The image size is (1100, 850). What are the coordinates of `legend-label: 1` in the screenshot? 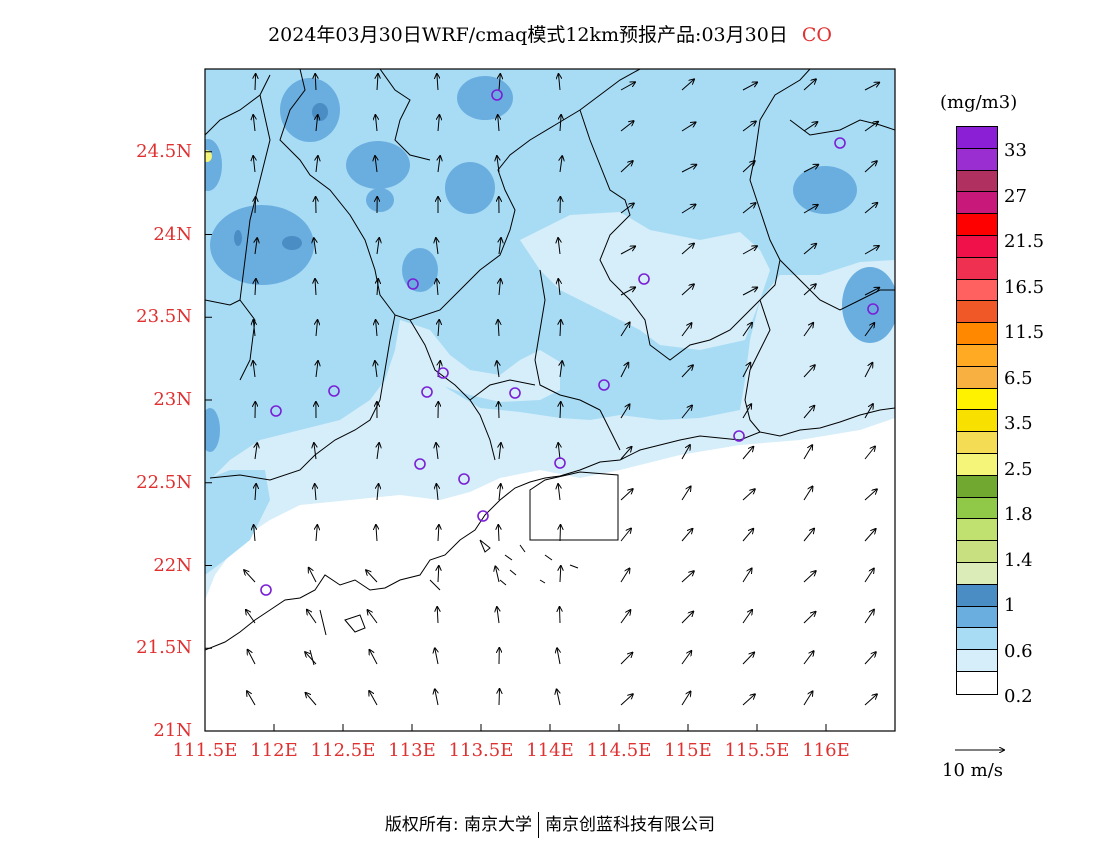 It's located at (1010, 605).